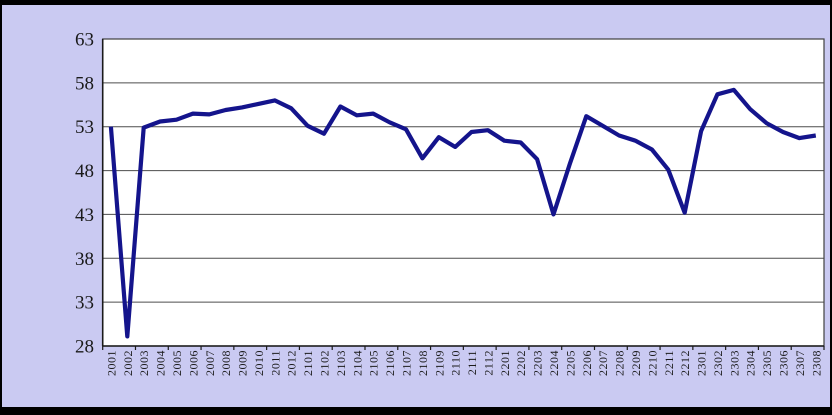 This screenshot has width=832, height=415. Describe the element at coordinates (226, 363) in the screenshot. I see `x-axis-label: 2008` at that location.